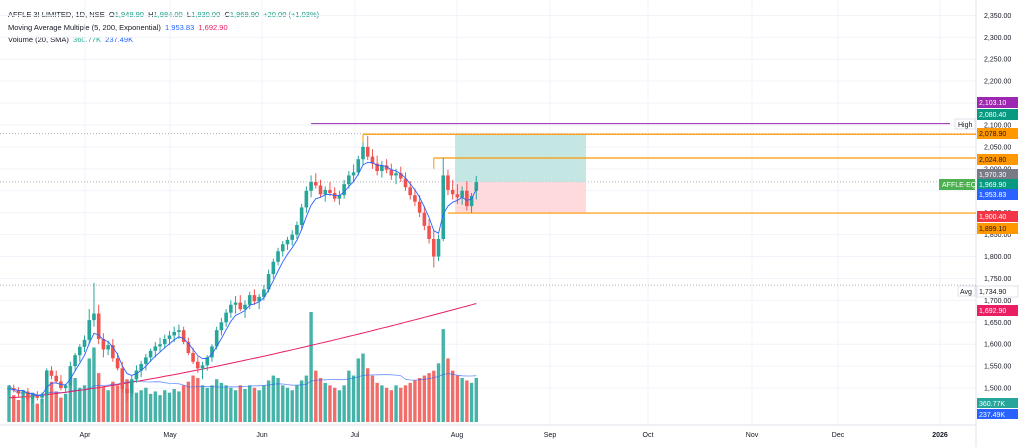 The height and width of the screenshot is (447, 1024). What do you see at coordinates (56, 14) in the screenshot?
I see `symbol-title: AFFLE 3I LIMITED, 1D, NSE` at bounding box center [56, 14].